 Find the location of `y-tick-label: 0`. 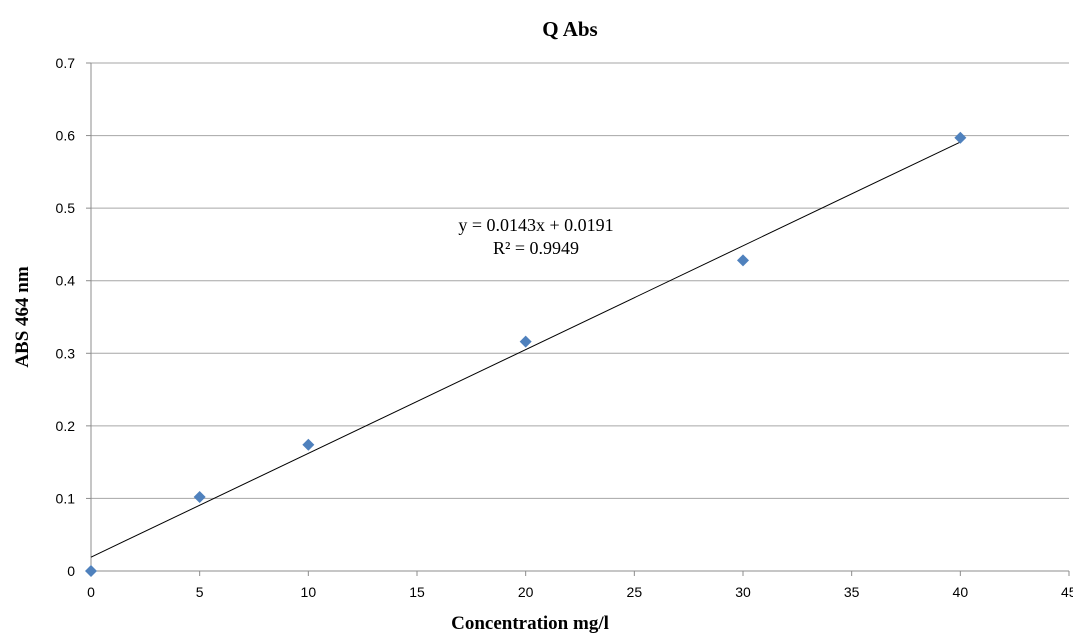

y-tick-label: 0 is located at coordinates (71, 571).